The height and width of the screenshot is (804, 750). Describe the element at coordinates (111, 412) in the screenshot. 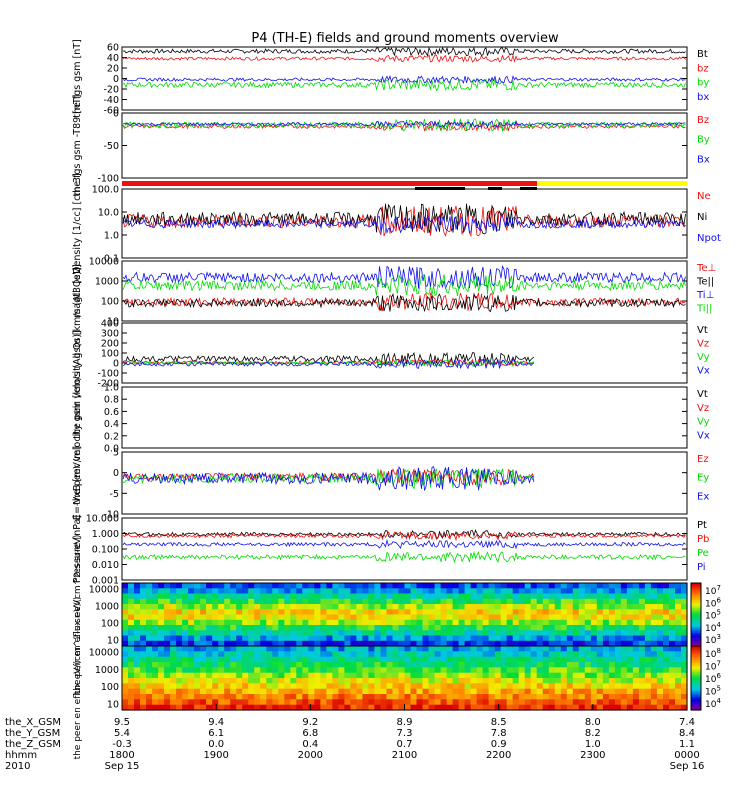

I see `peer-velocity-ytick: 0.6` at that location.